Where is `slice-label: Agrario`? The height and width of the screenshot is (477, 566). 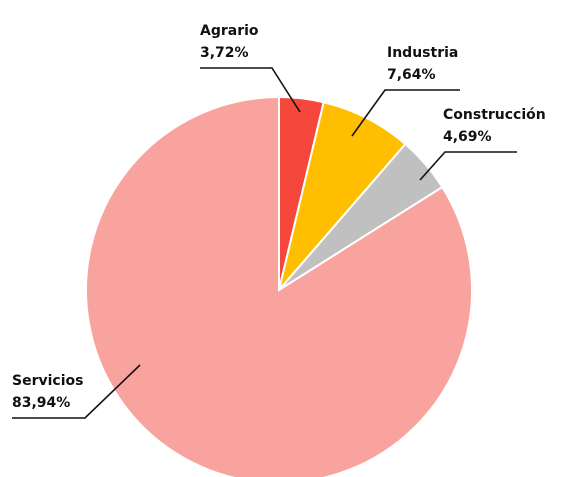
slice-label: Agrario is located at coordinates (229, 31).